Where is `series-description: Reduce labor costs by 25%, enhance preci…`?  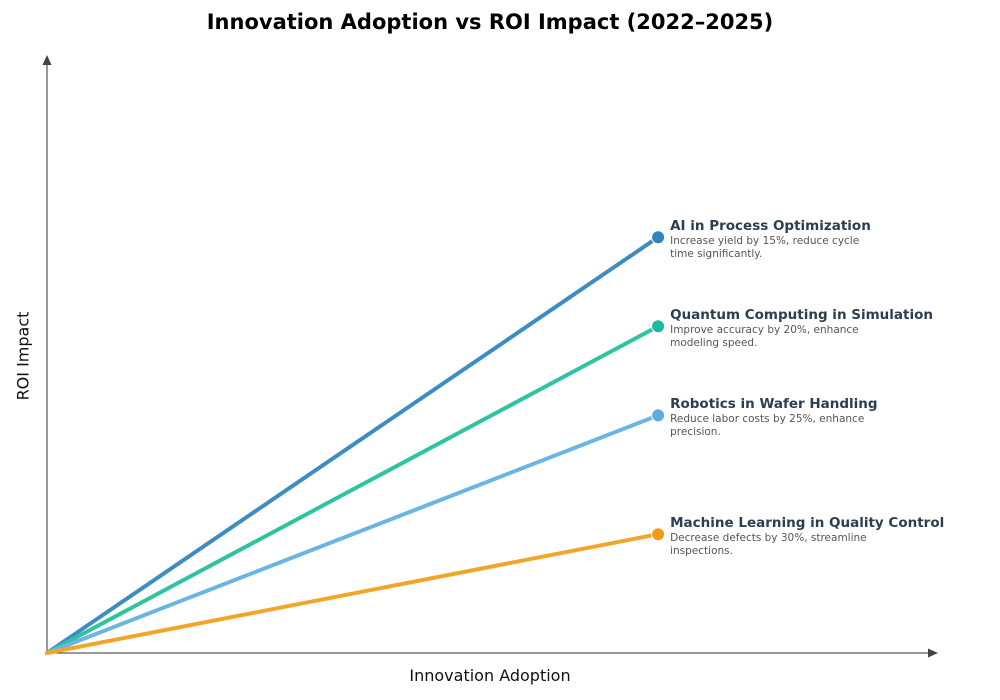
series-description: Reduce labor costs by 25%, enhance preci… is located at coordinates (767, 426).